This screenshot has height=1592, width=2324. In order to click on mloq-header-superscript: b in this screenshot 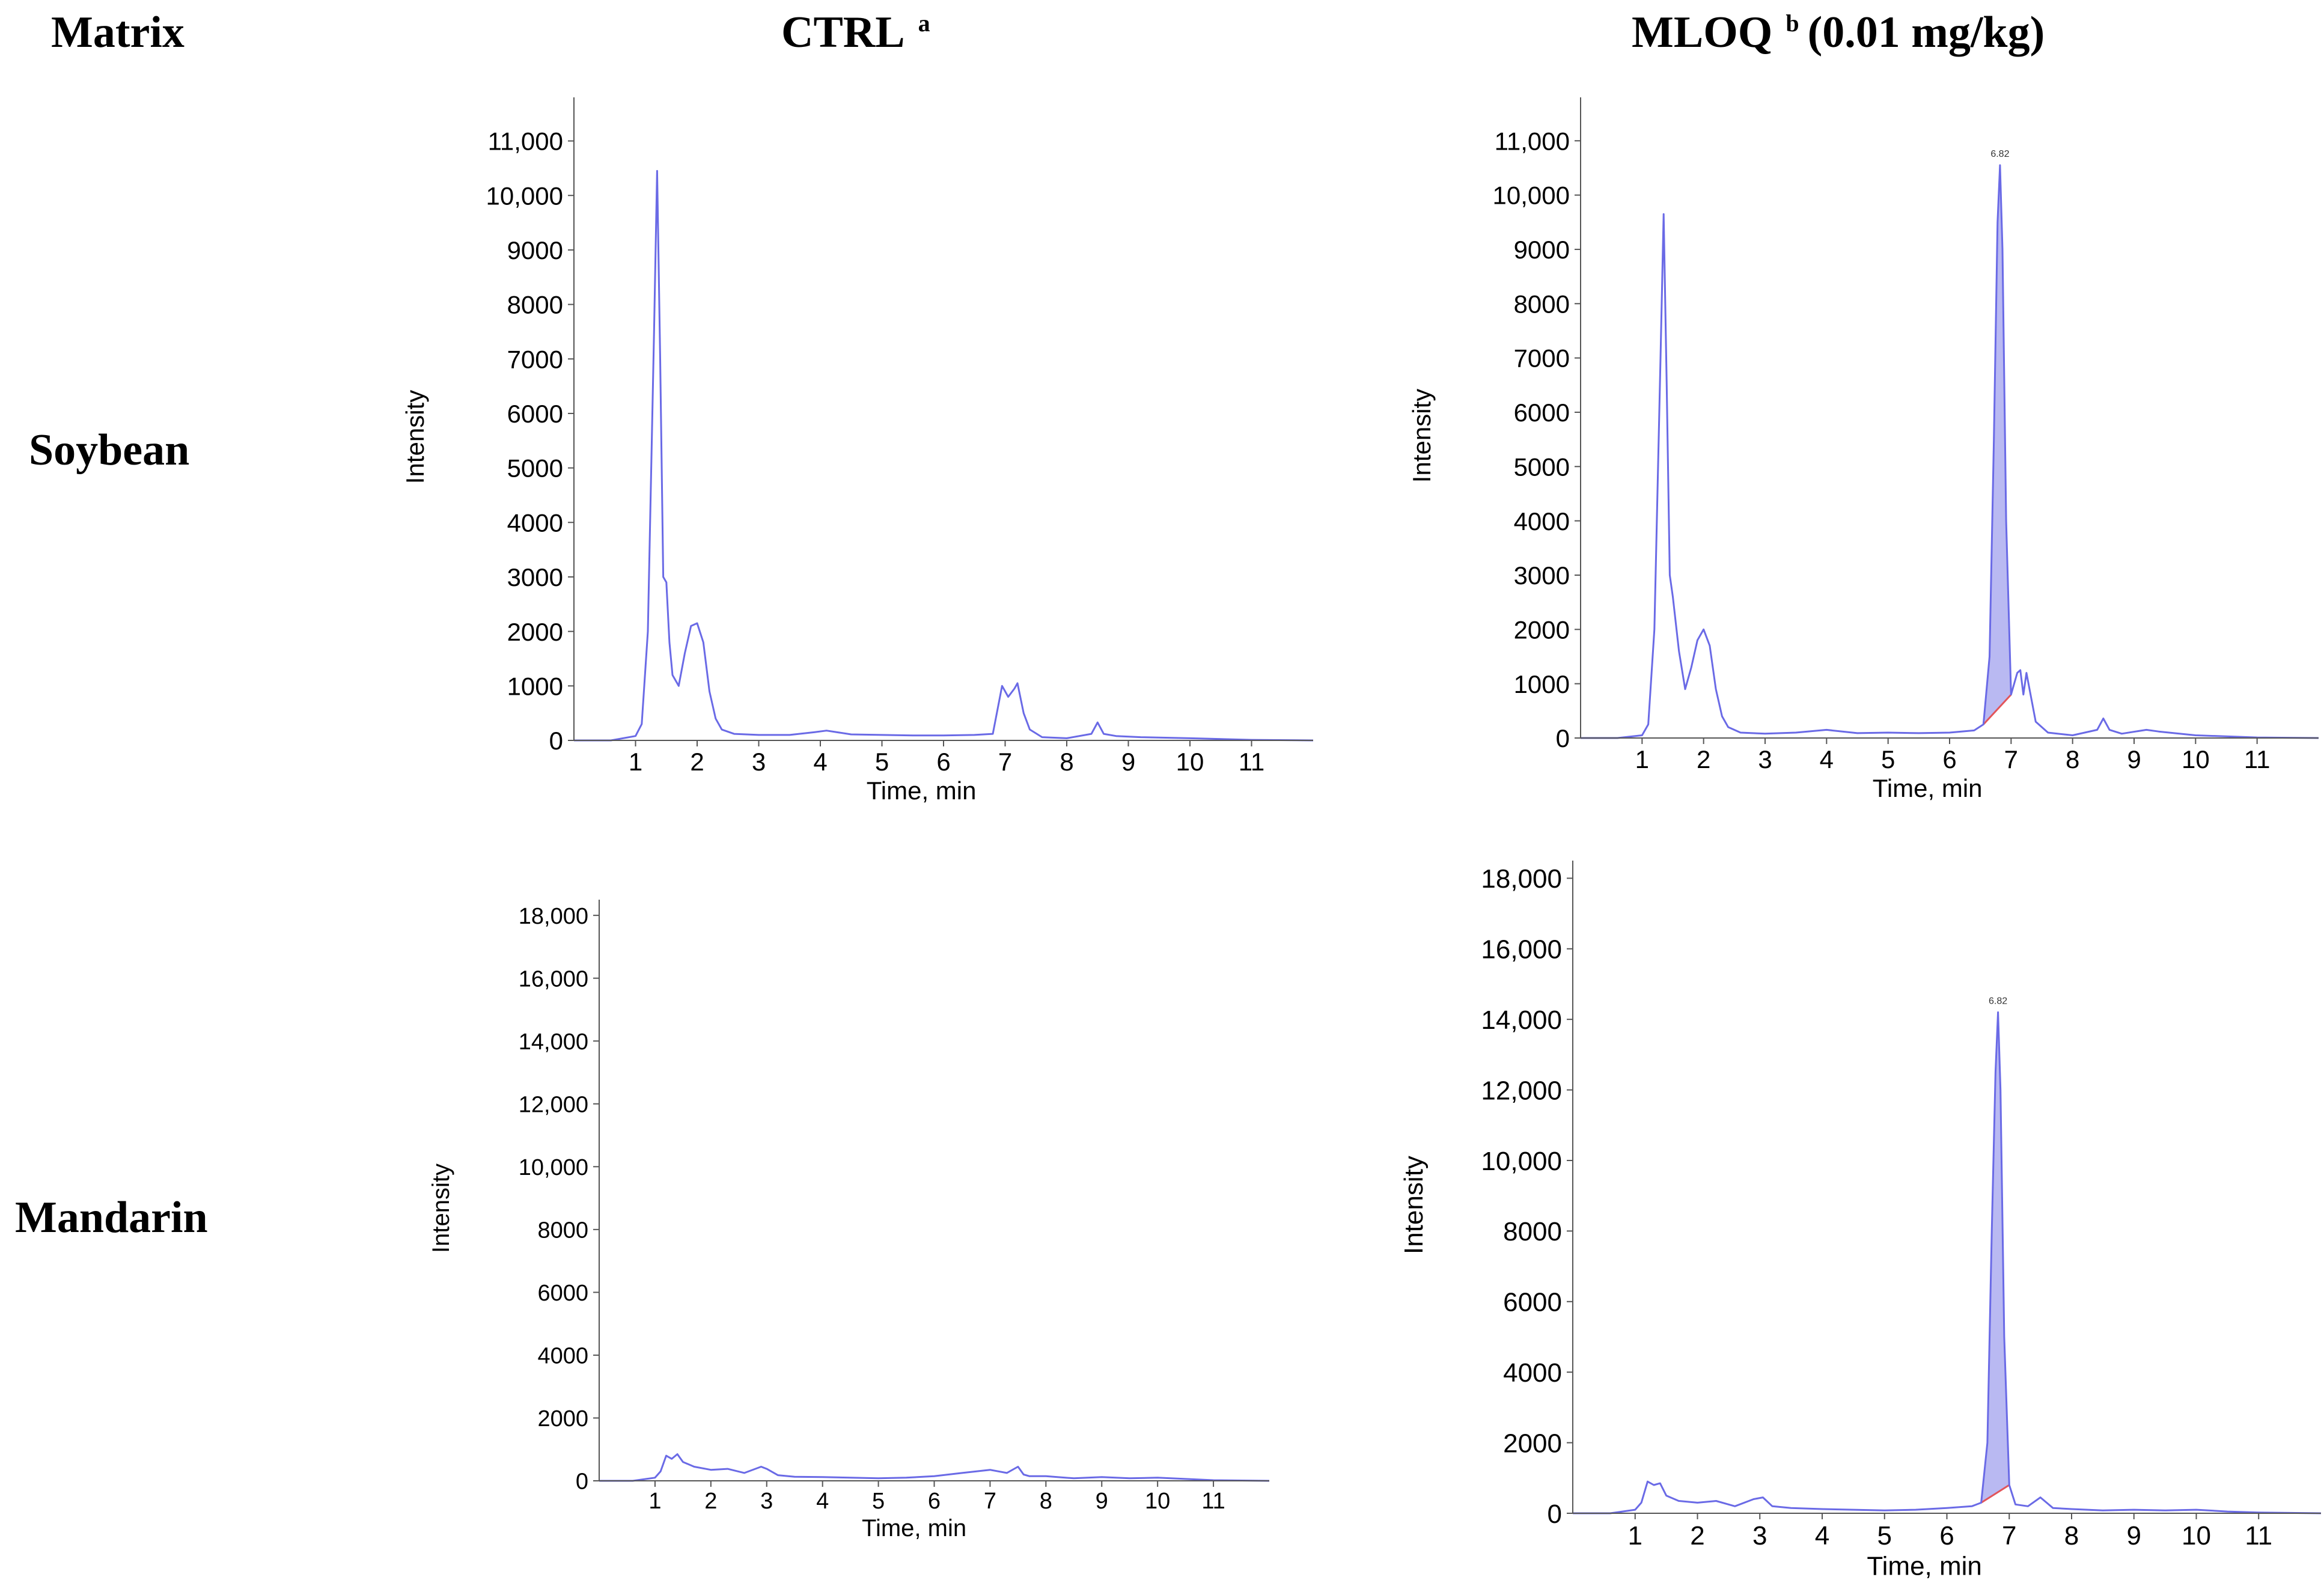, I will do `click(1792, 23)`.